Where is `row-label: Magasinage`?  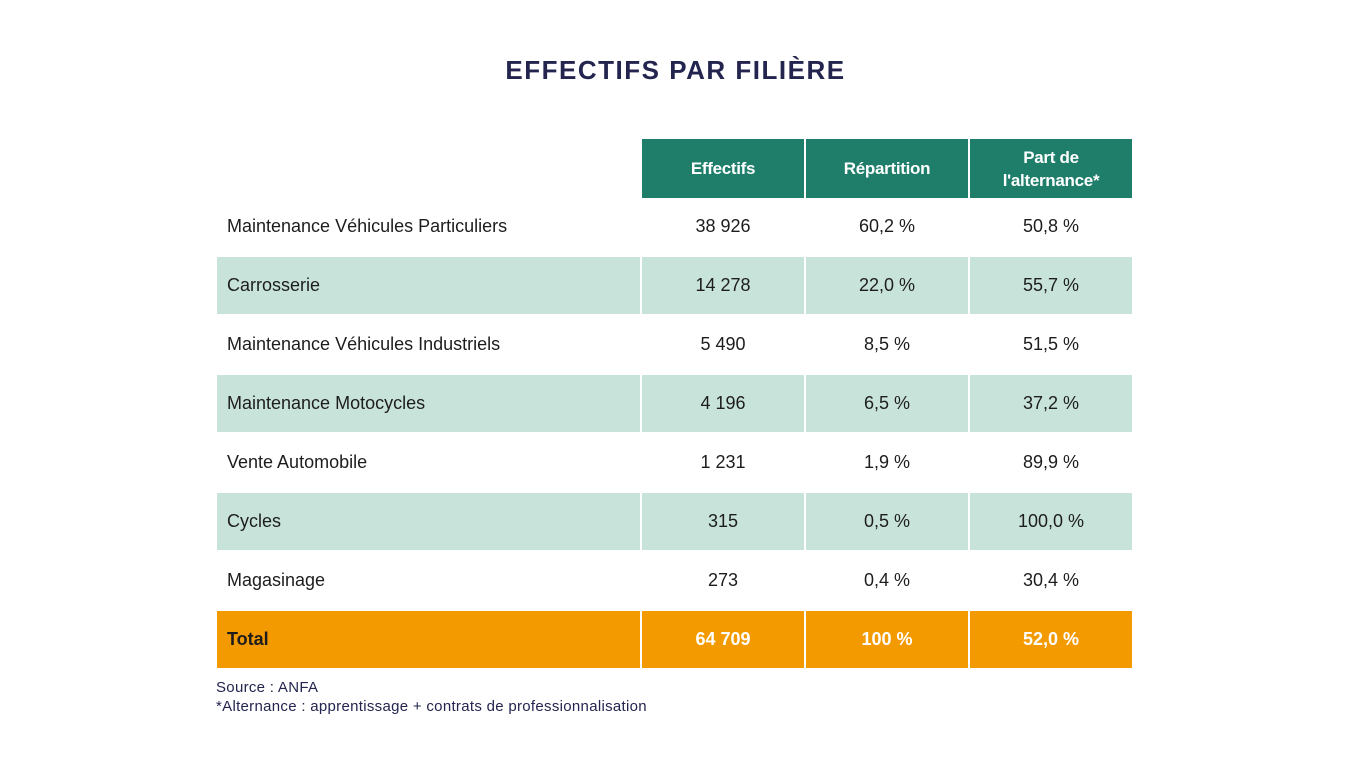
row-label: Magasinage is located at coordinates (276, 580).